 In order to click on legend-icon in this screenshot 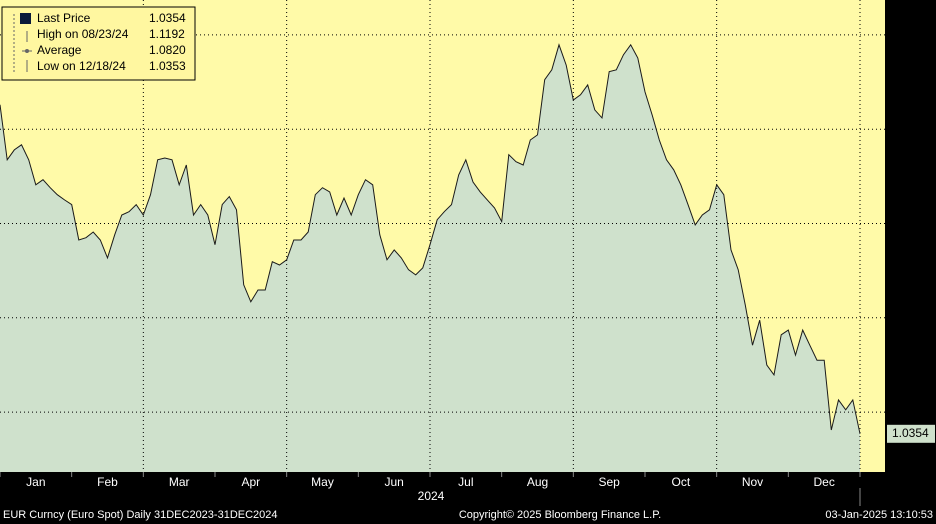, I will do `click(27, 51)`.